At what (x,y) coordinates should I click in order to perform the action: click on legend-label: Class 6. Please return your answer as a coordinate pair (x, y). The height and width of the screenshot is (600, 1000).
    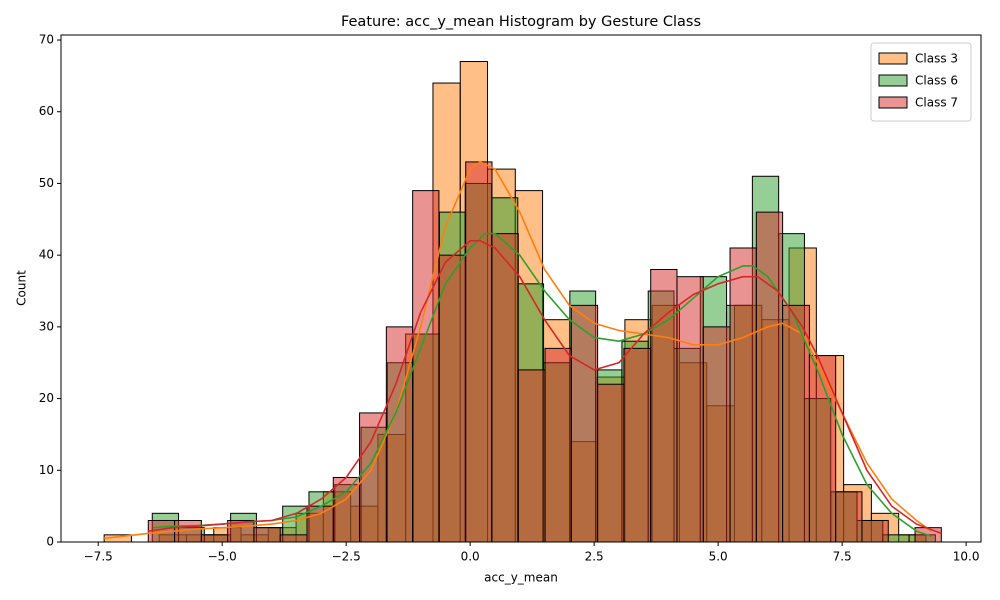
    Looking at the image, I should click on (936, 81).